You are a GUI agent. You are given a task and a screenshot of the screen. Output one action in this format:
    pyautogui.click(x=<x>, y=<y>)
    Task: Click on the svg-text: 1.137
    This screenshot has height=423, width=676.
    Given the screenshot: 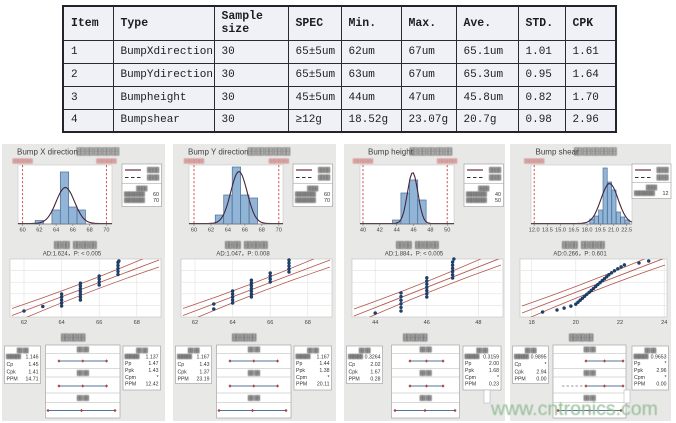 What is the action you would take?
    pyautogui.click(x=152, y=357)
    